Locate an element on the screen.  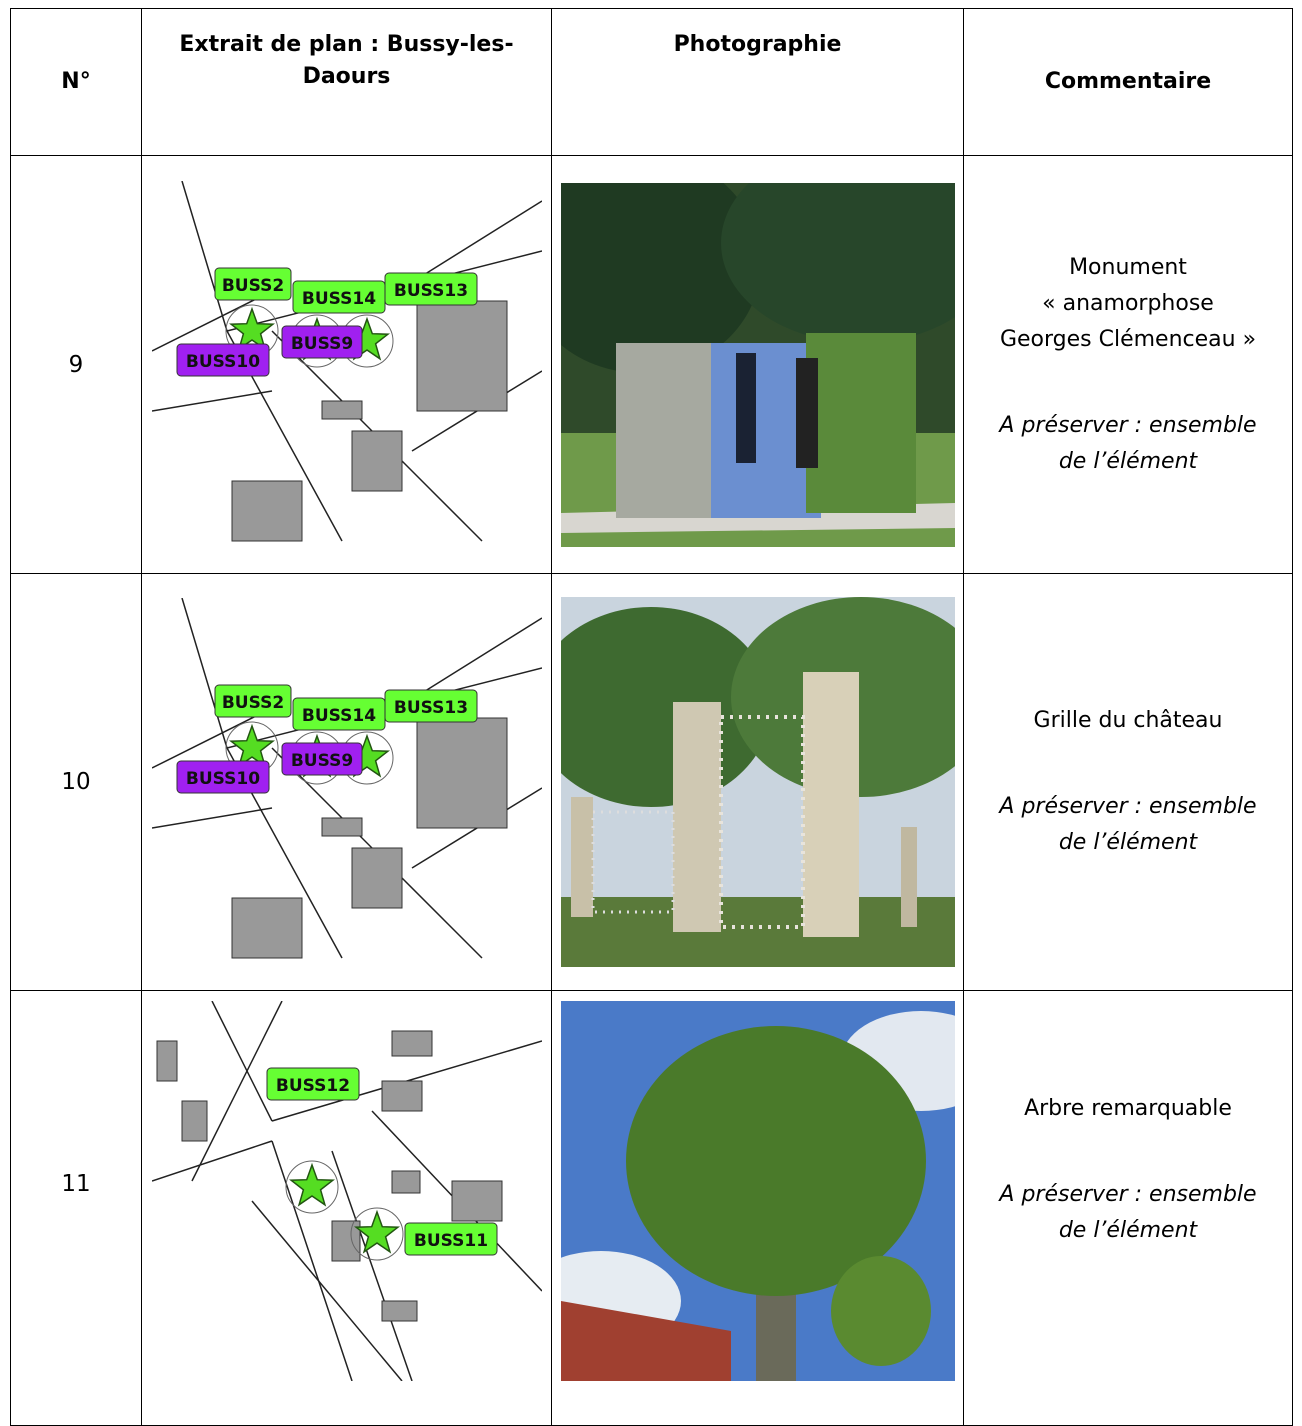
comment-line: Arbre remarquable is located at coordinates (1128, 1108).